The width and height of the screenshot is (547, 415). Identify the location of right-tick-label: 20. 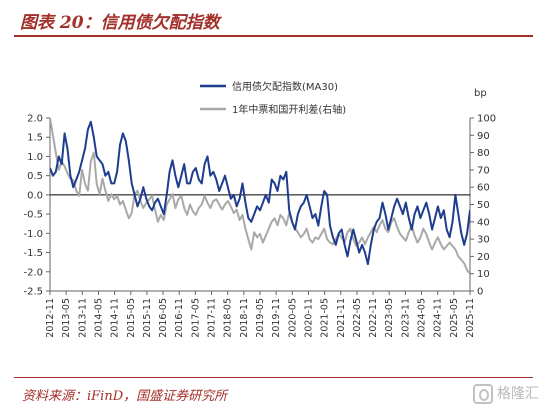
(483, 257).